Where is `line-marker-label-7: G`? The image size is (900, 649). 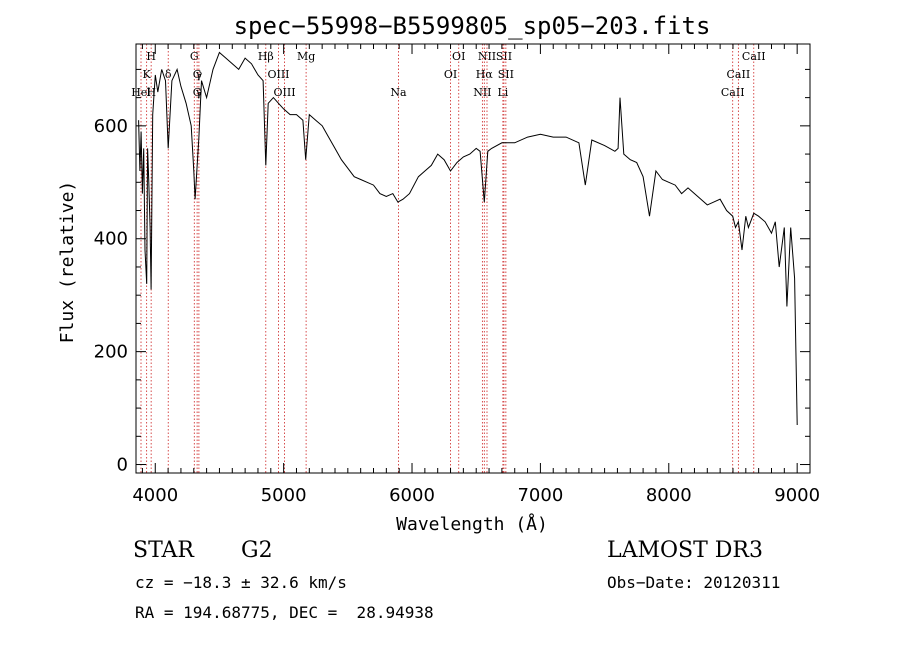
line-marker-label-7: G is located at coordinates (197, 92).